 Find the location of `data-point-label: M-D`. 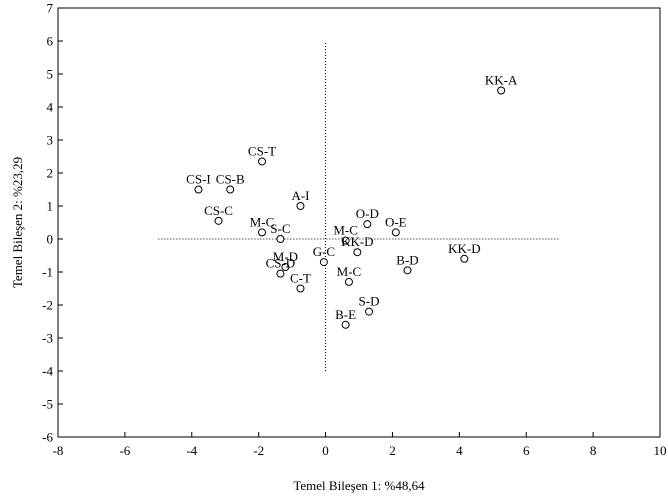

data-point-label: M-D is located at coordinates (285, 256).